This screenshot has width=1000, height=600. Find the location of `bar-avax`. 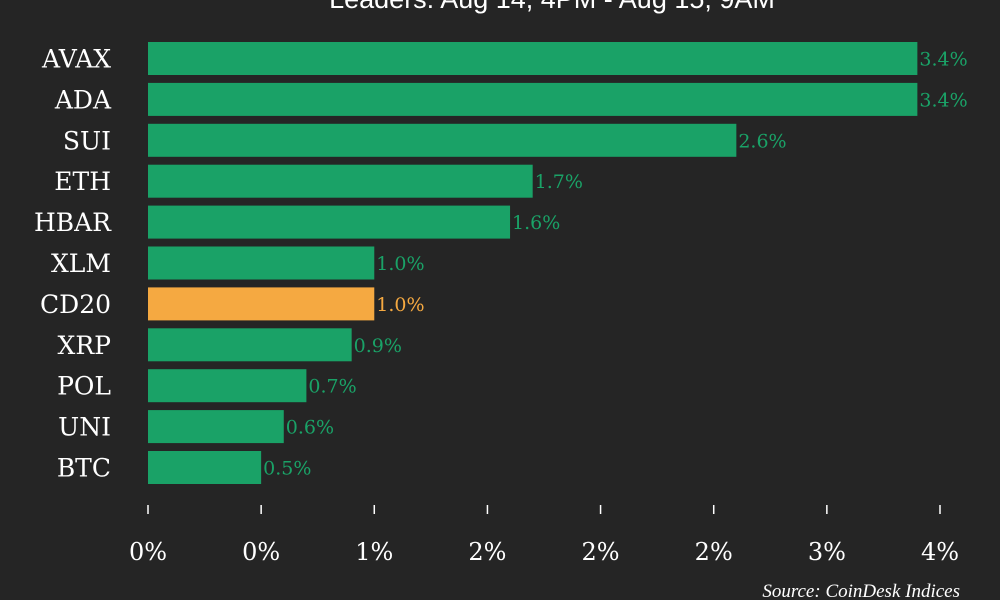

bar-avax is located at coordinates (533, 58).